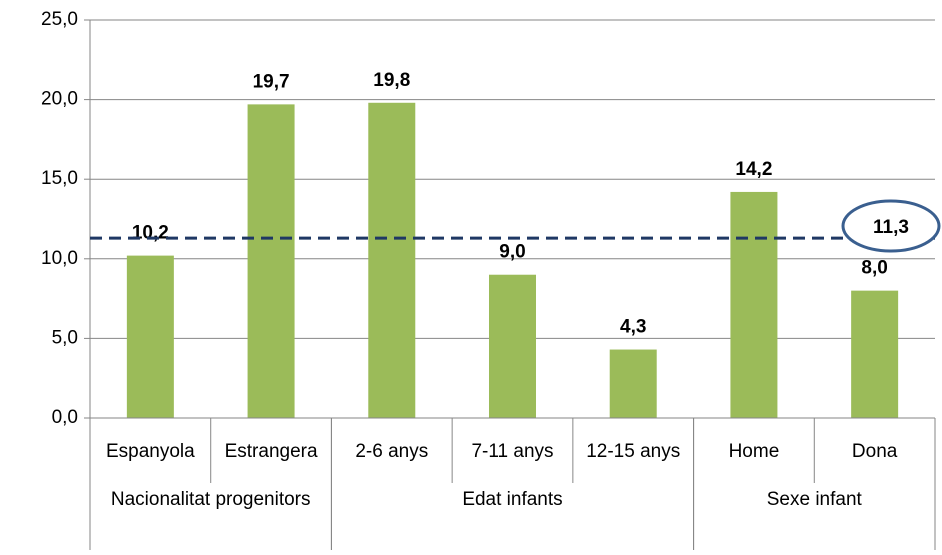 This screenshot has height=555, width=942. Describe the element at coordinates (210, 499) in the screenshot. I see `group-label: Nacionalitat progenitors` at that location.